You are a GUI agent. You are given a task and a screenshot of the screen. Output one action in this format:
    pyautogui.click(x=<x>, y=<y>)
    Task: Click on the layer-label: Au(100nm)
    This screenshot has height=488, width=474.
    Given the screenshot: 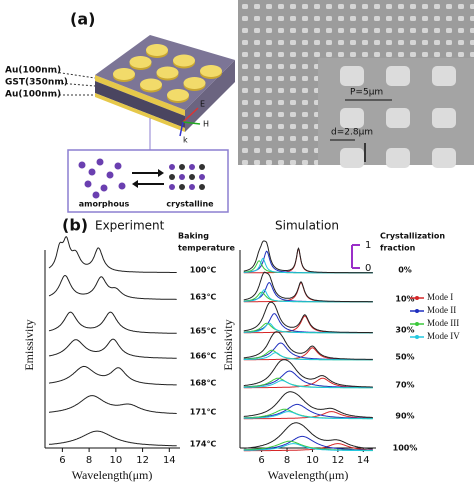 What is the action you would take?
    pyautogui.click(x=33, y=71)
    